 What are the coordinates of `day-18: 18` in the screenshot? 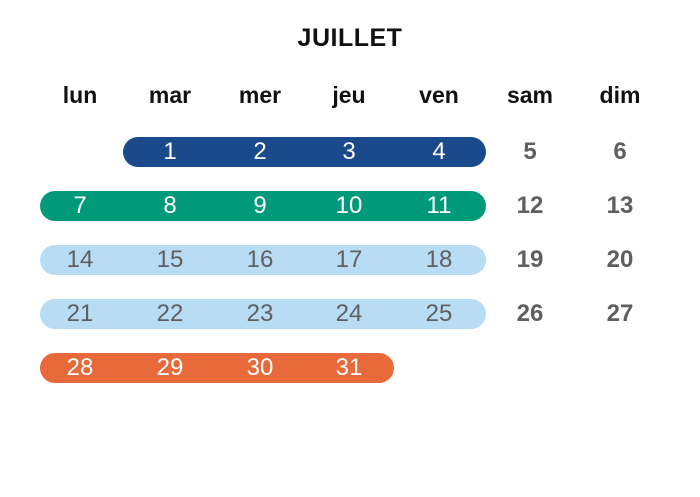 It's located at (439, 259).